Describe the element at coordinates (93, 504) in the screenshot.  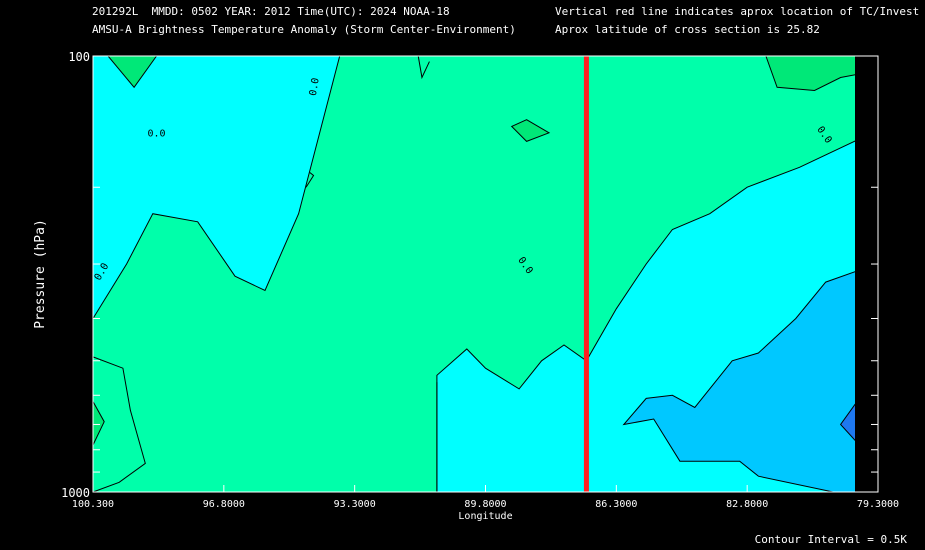
I see `x-tick-label: 100.300` at that location.